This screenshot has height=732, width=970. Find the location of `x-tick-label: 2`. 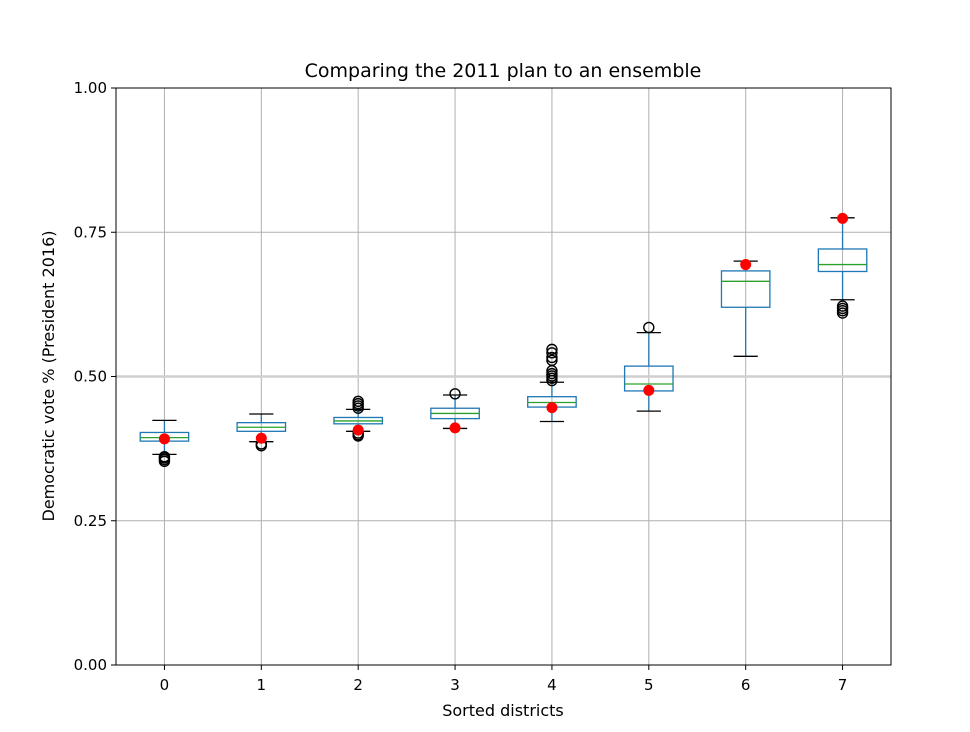

x-tick-label: 2 is located at coordinates (358, 685).